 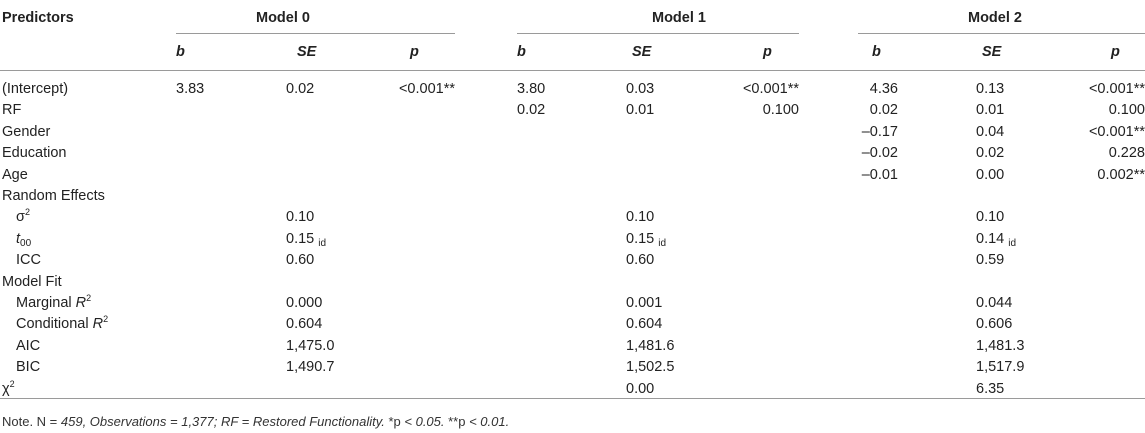 I want to click on row-label: t00, so click(x=24, y=239).